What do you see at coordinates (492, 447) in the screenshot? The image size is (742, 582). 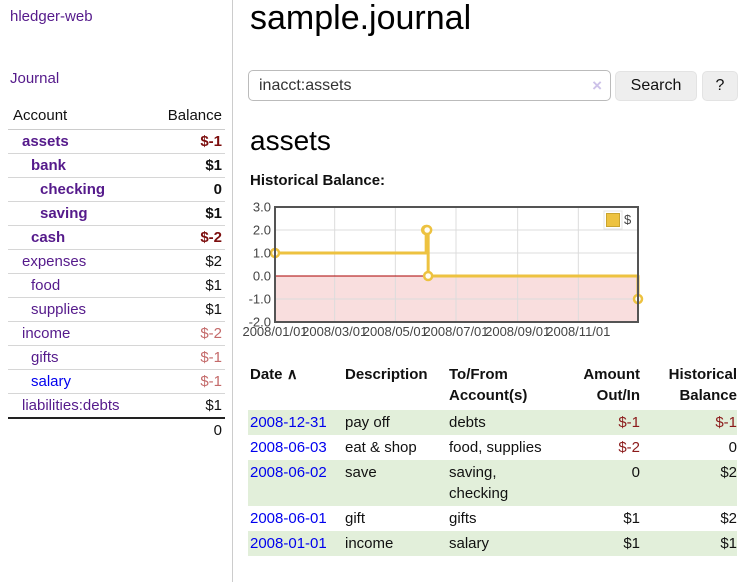 I see `register-row: 2008-06-03 eat & shop food, supplies $-2 0` at bounding box center [492, 447].